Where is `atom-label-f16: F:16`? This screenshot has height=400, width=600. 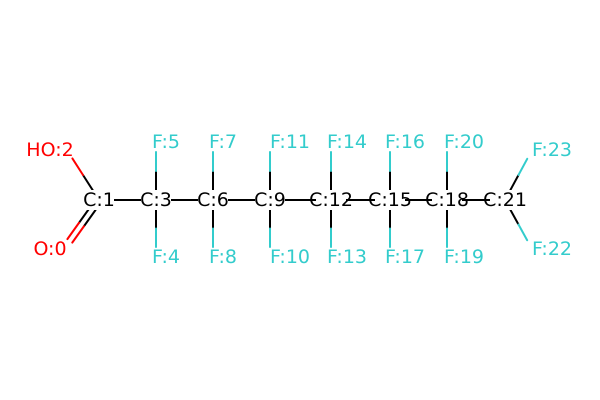 atom-label-f16: F:16 is located at coordinates (405, 142).